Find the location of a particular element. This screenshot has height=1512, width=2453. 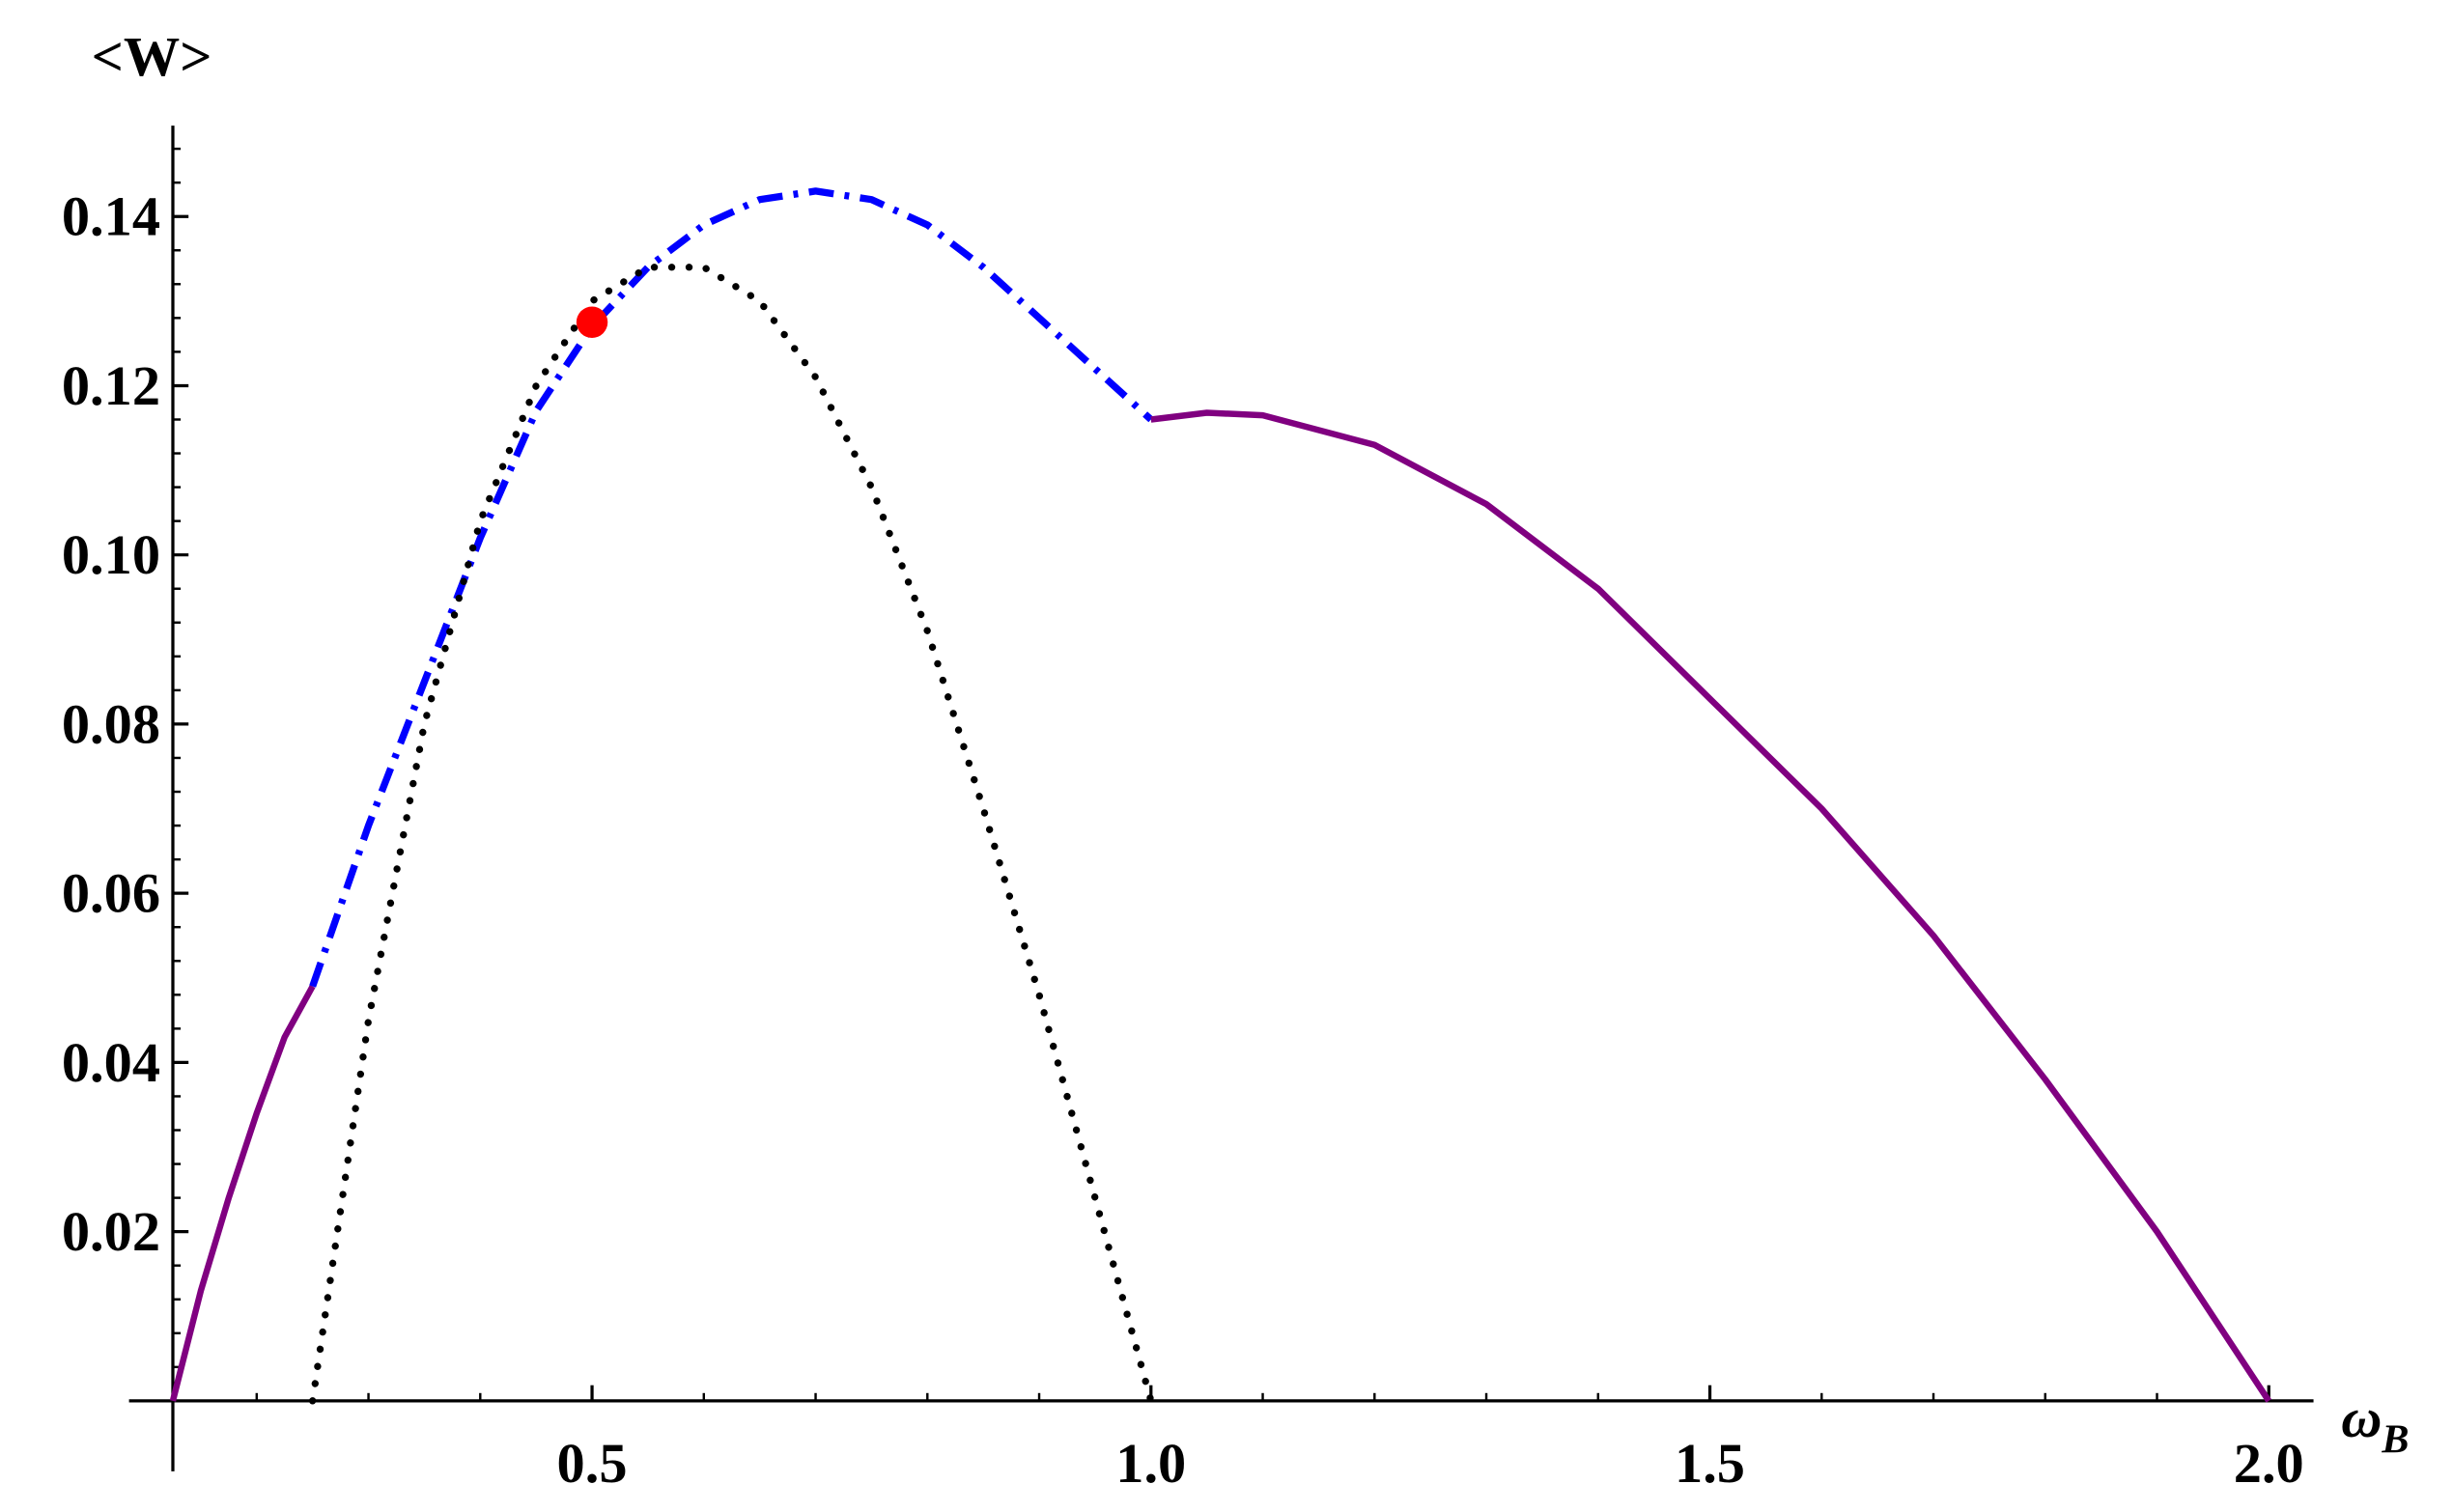

x-axis-label-sub: B is located at coordinates (2395, 1439).